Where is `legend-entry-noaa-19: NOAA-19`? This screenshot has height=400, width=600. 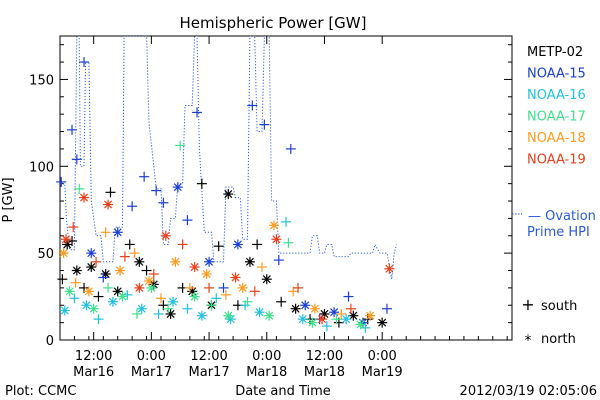
legend-entry-noaa-19: NOAA-19 is located at coordinates (556, 160).